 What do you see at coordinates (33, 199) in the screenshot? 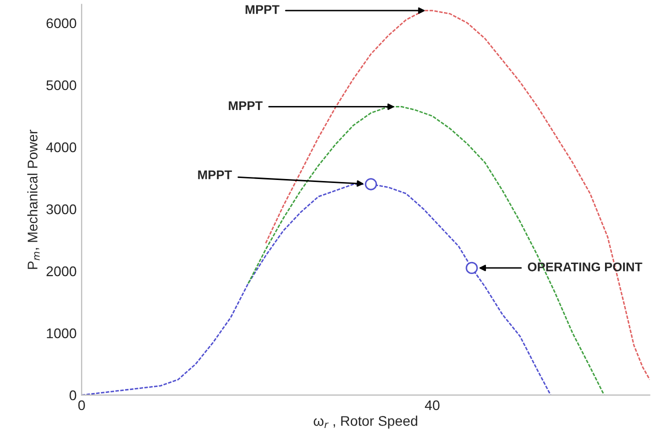
I see `y-axis-title: P$_{m}$, Mechanical Power` at bounding box center [33, 199].